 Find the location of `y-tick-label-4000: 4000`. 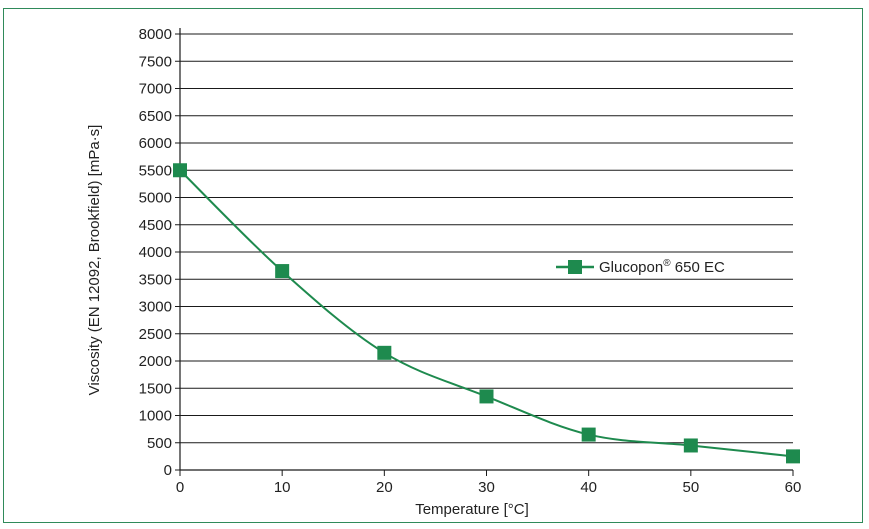

y-tick-label-4000: 4000 is located at coordinates (155, 252).